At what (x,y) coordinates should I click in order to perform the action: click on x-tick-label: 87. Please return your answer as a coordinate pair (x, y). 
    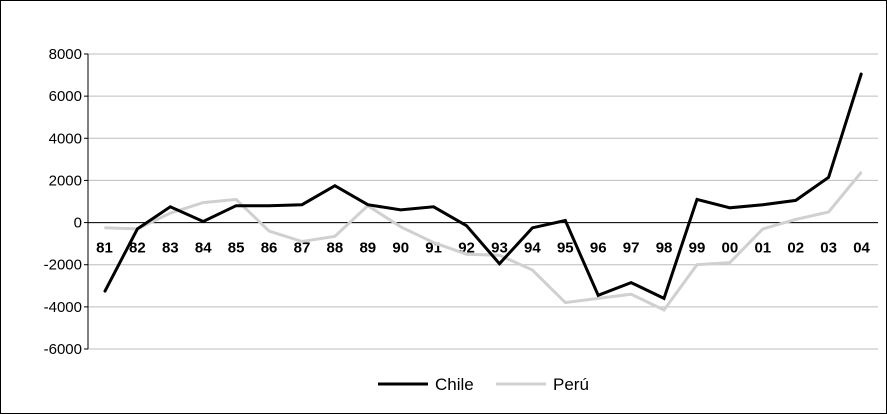
    Looking at the image, I should click on (302, 248).